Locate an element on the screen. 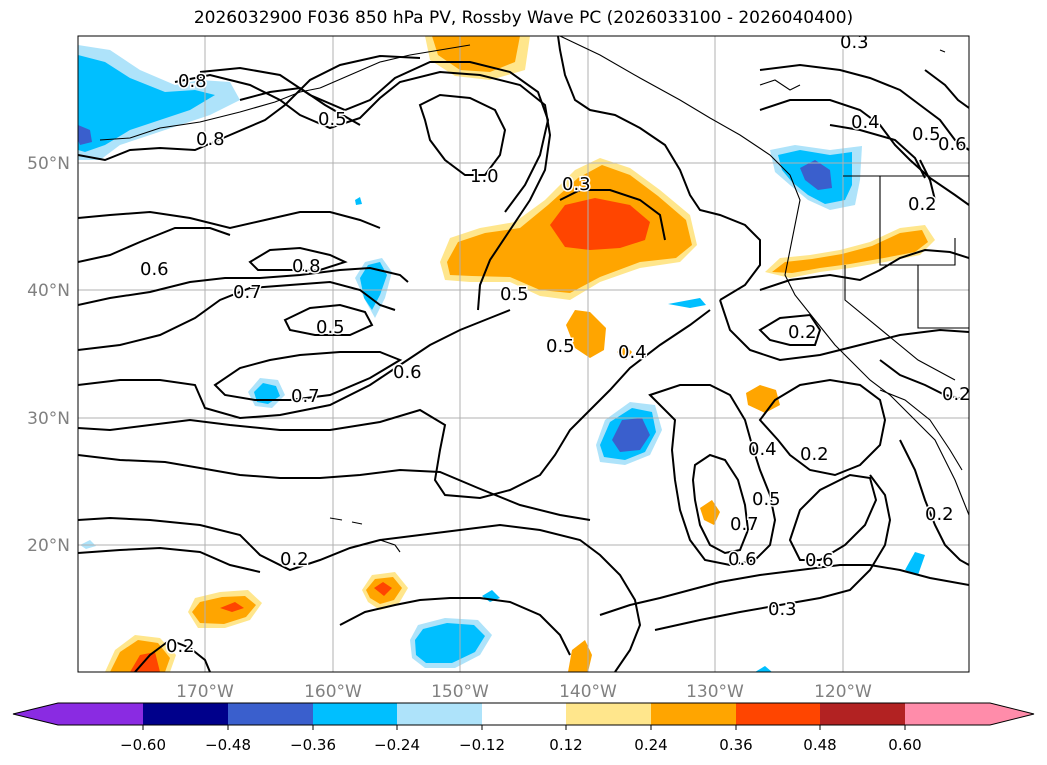 The image size is (1047, 765). lon-label-160w: 160°W is located at coordinates (333, 692).